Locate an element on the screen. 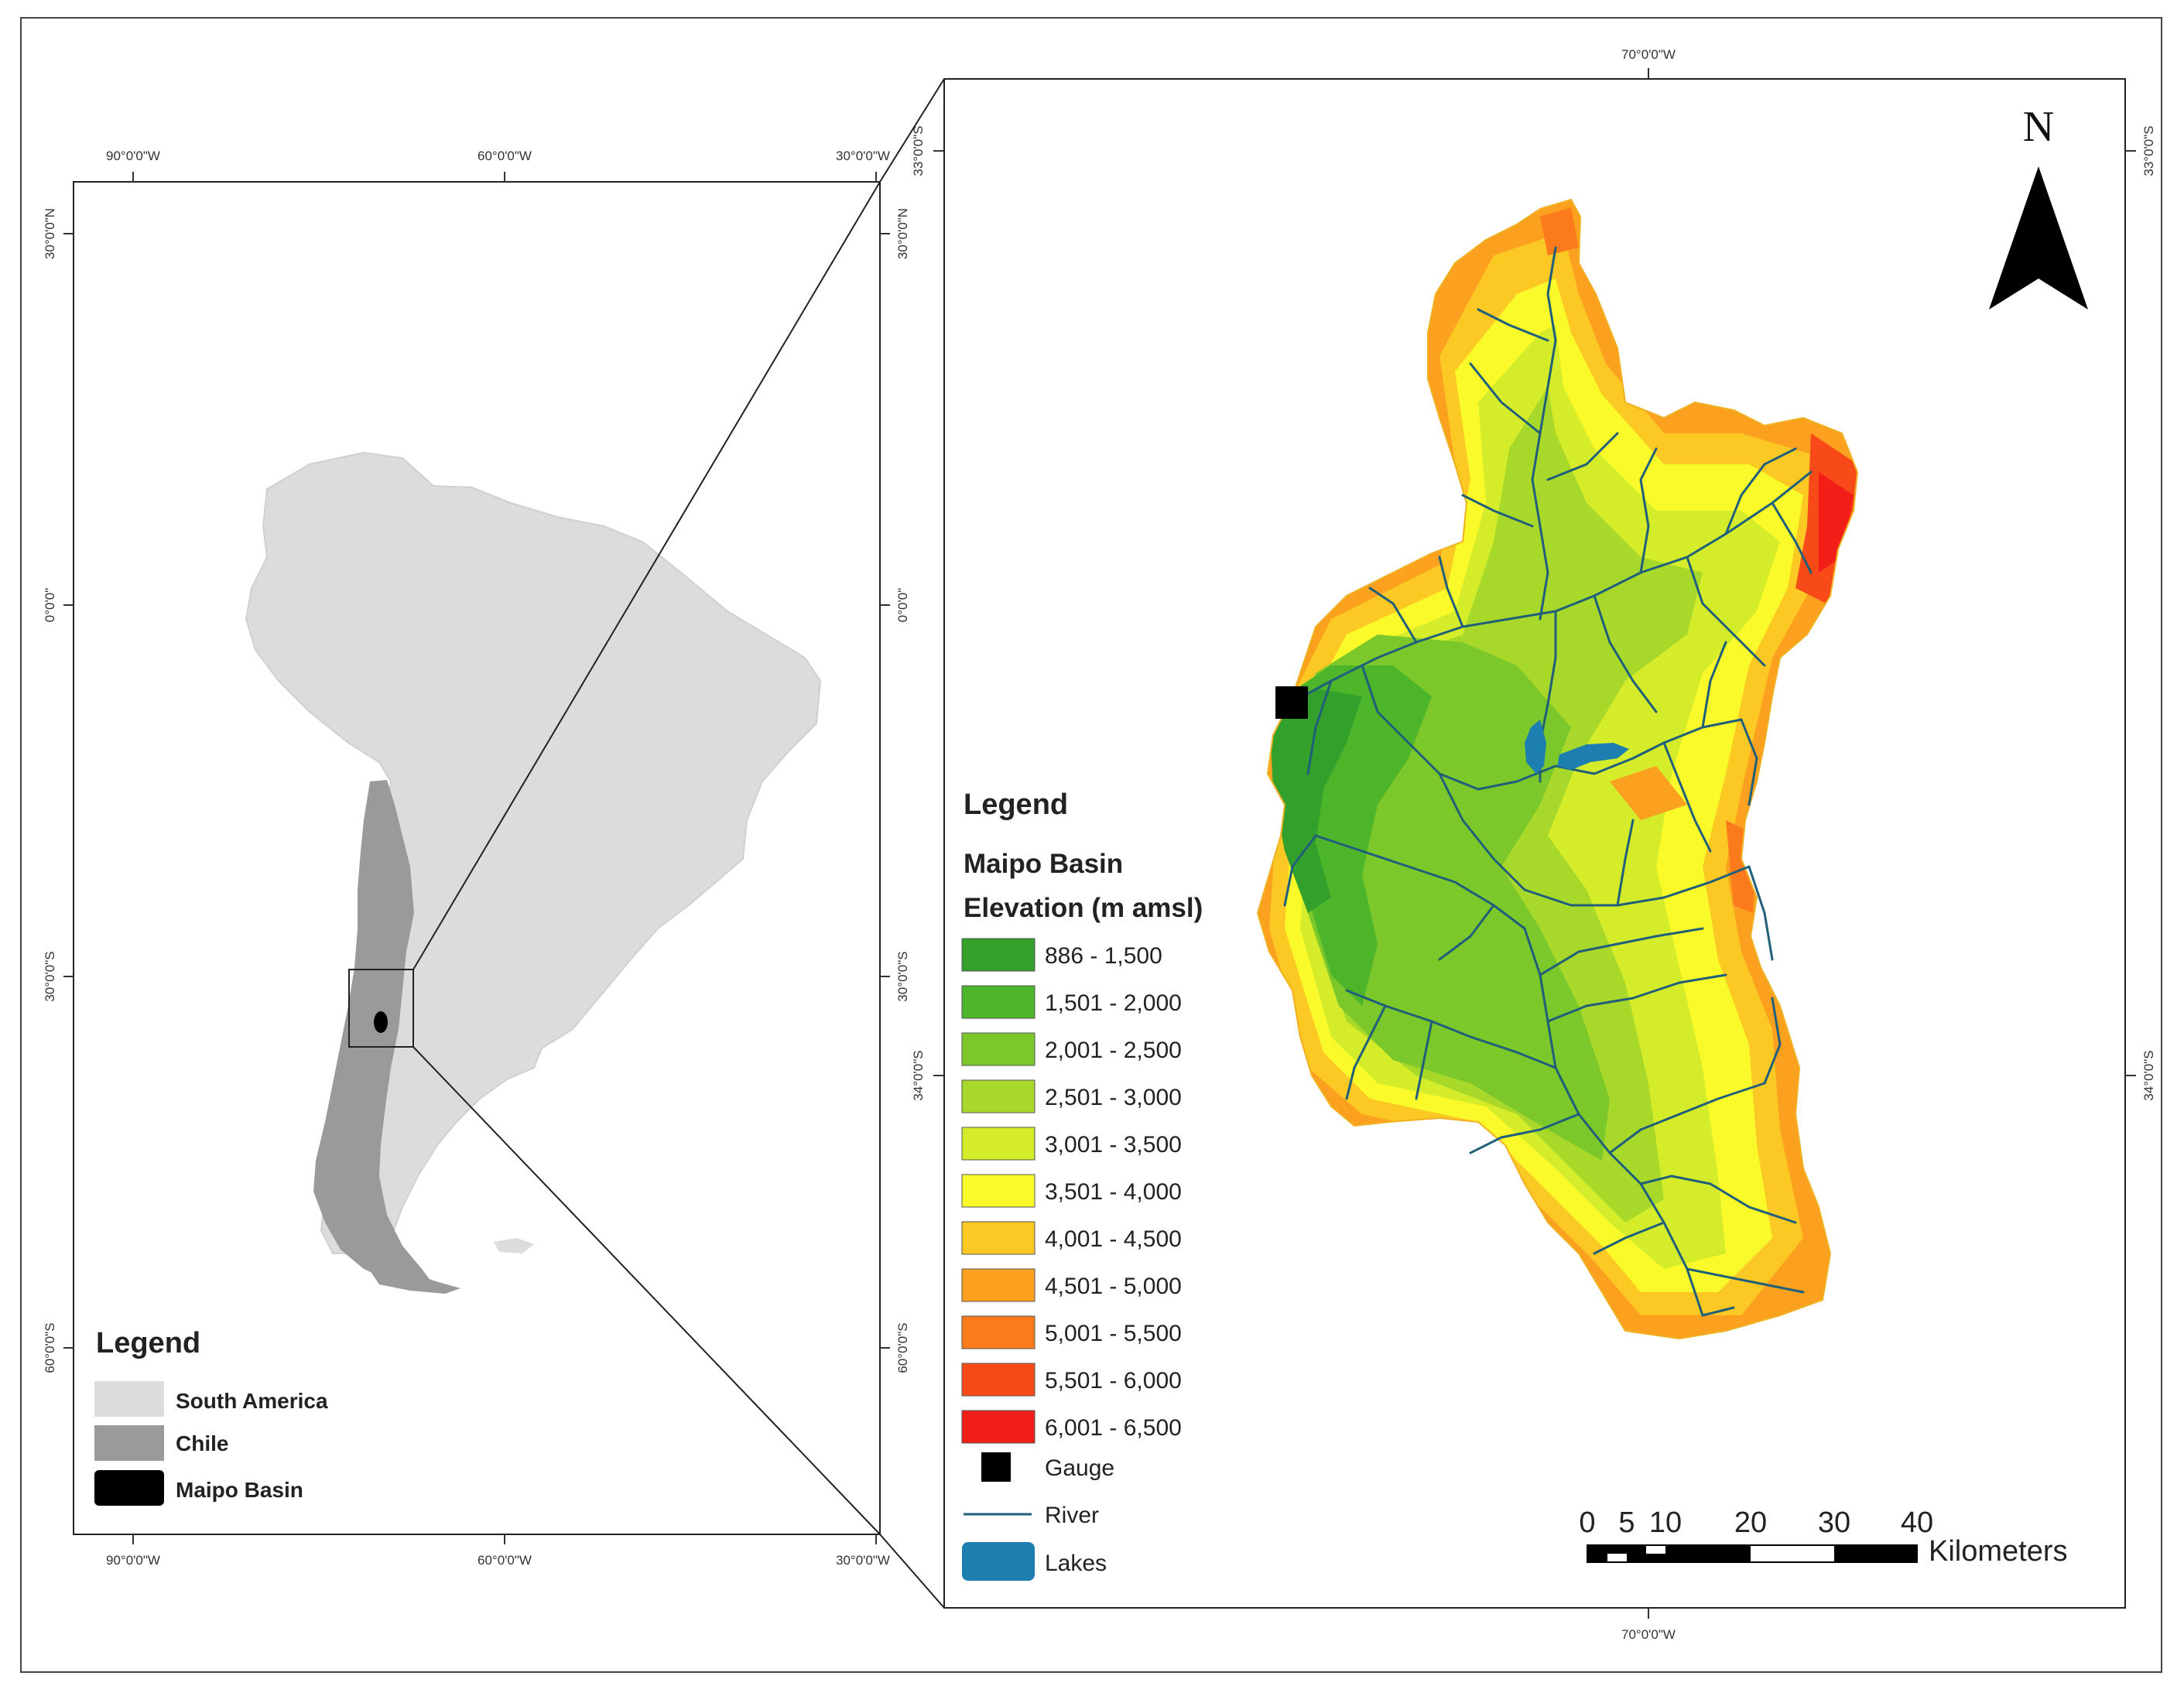 The height and width of the screenshot is (1686, 2184). right-right-tick-bottom: 34°0'0"S is located at coordinates (2148, 1075).